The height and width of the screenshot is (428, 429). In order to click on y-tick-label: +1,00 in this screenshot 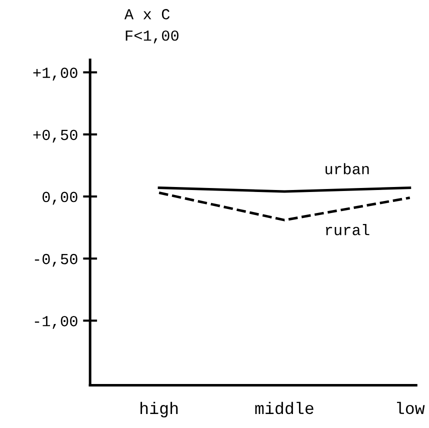, I will do `click(55, 74)`.